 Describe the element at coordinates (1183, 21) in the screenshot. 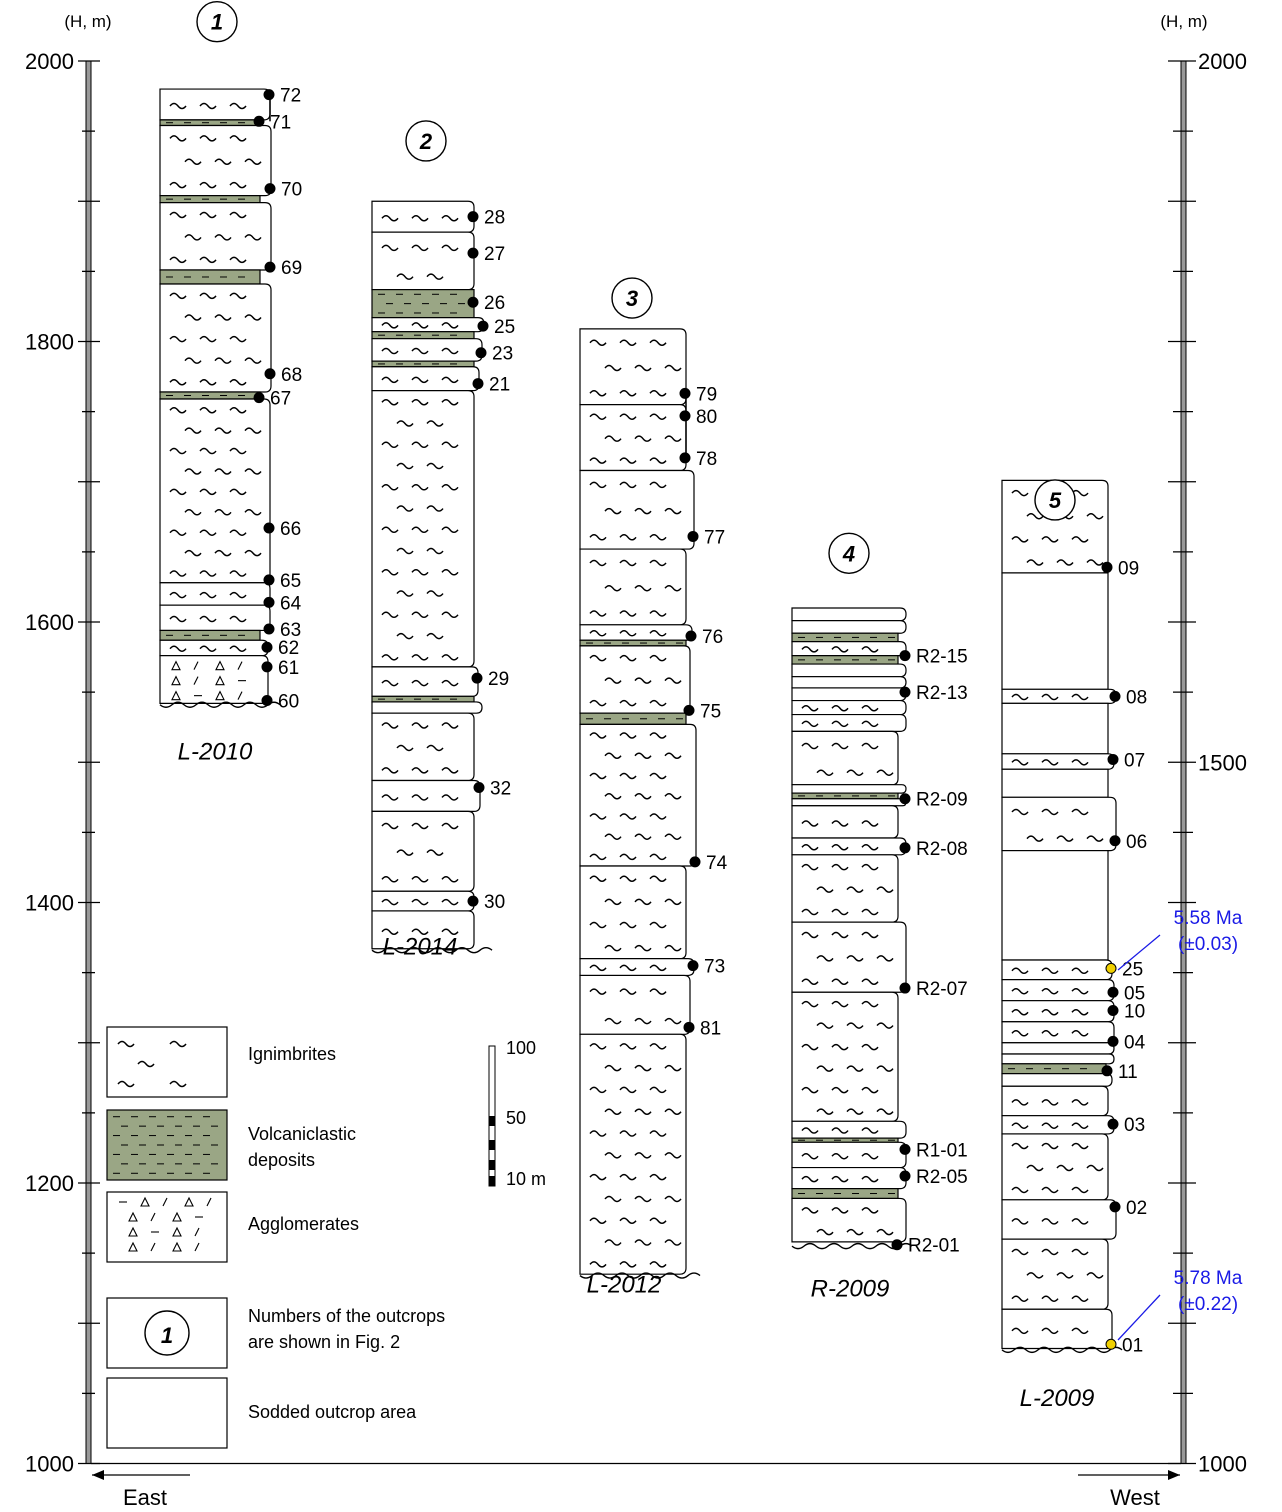

I see `right-axis-unit: (H, m)` at that location.